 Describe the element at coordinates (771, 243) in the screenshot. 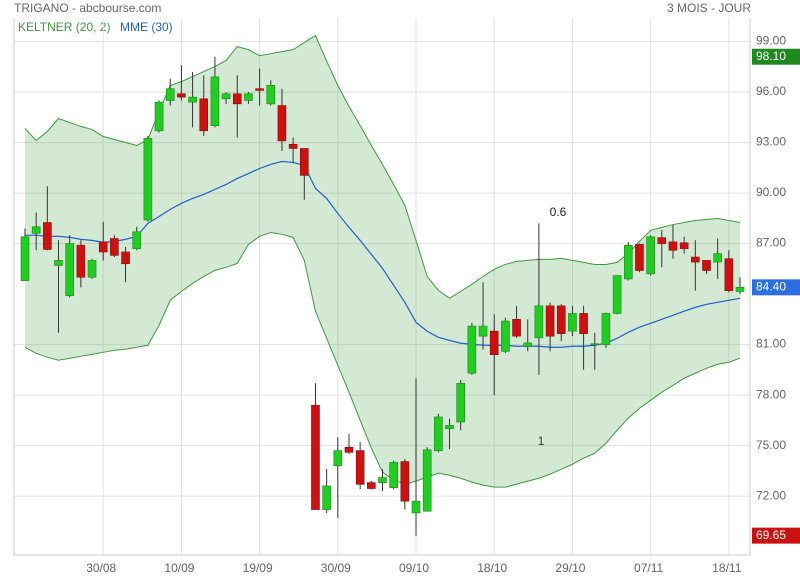

I see `y-tick-label: 87.00` at that location.